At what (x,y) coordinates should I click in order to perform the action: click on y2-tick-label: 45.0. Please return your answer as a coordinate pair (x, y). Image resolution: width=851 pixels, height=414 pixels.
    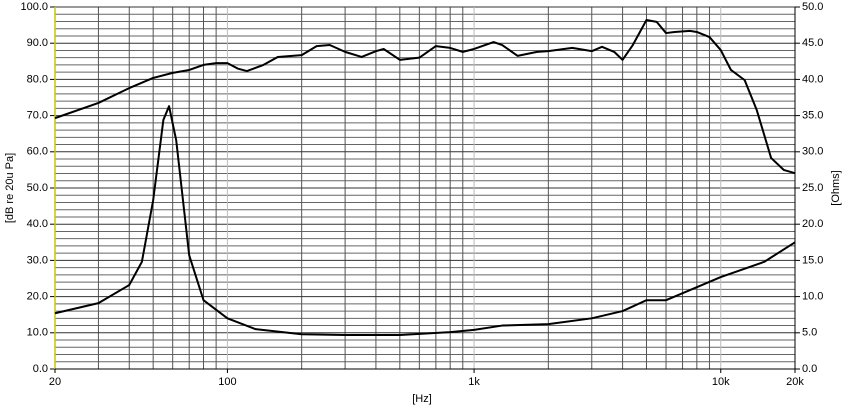
    Looking at the image, I should click on (812, 43).